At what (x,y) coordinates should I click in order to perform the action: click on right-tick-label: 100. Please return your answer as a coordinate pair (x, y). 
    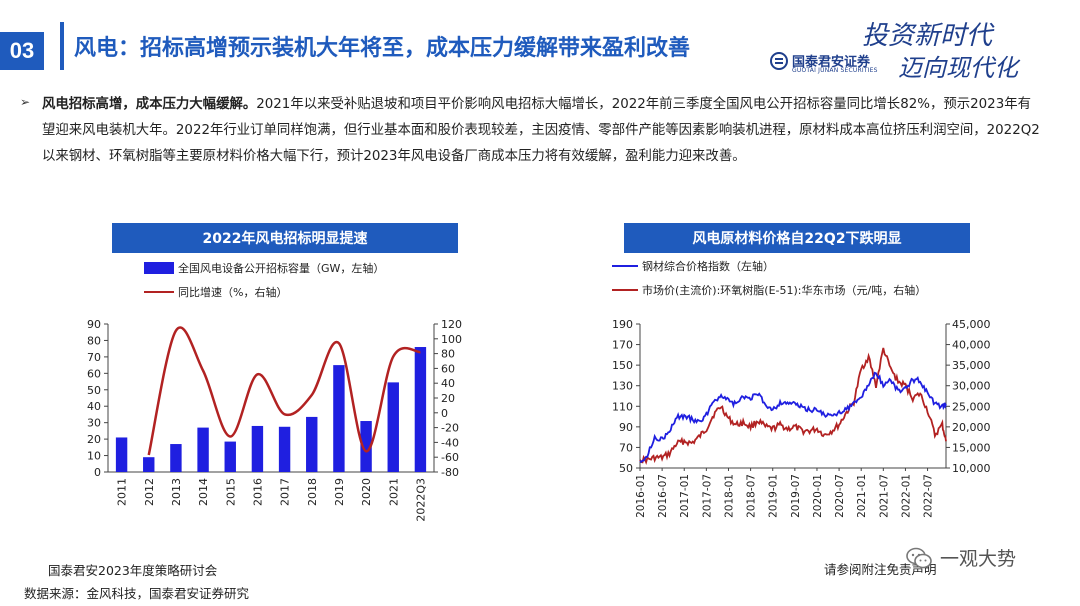
    Looking at the image, I should click on (451, 339).